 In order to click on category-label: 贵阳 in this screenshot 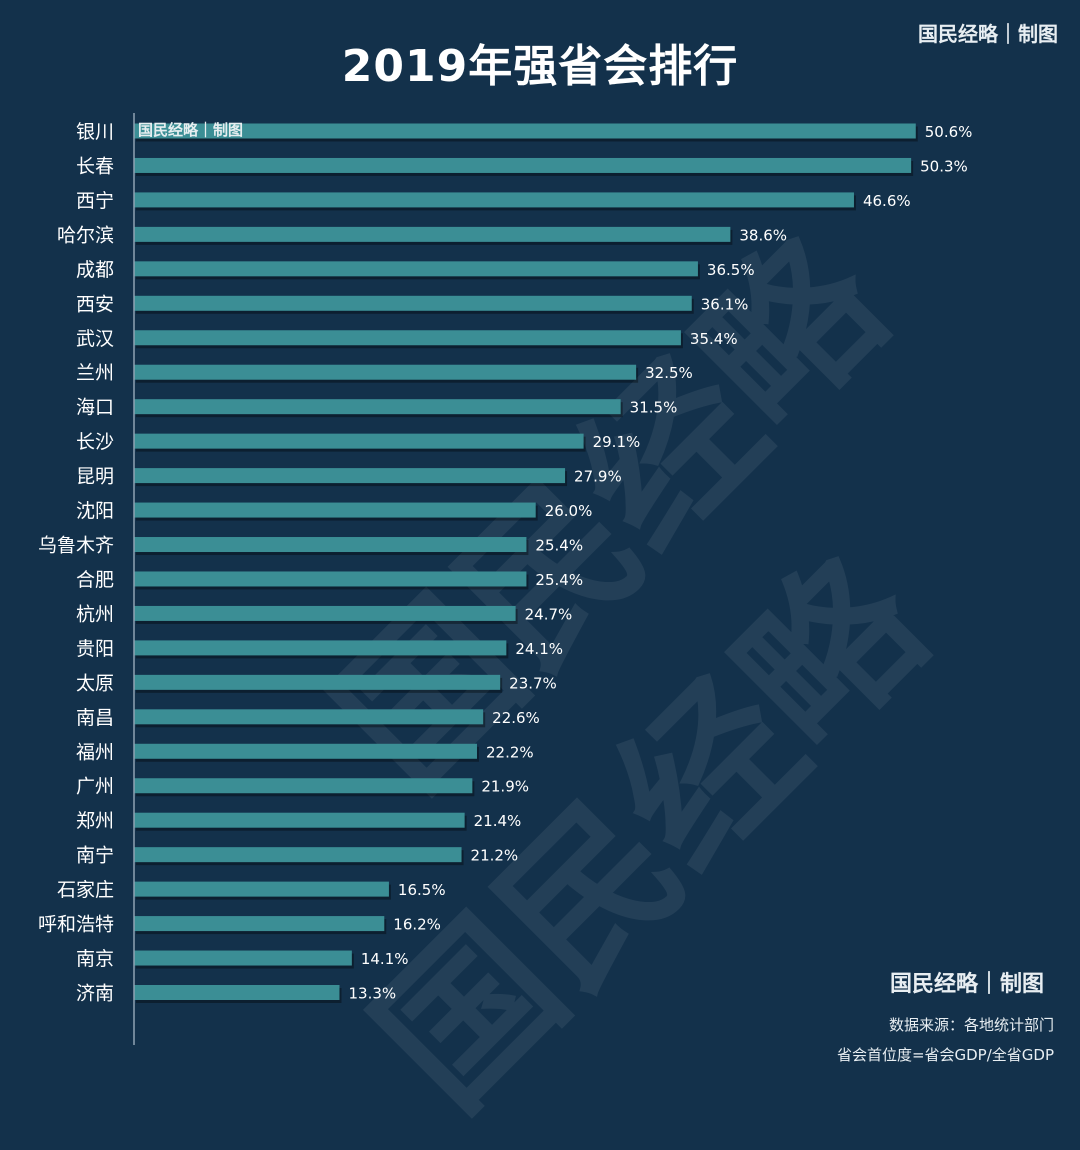, I will do `click(95, 649)`.